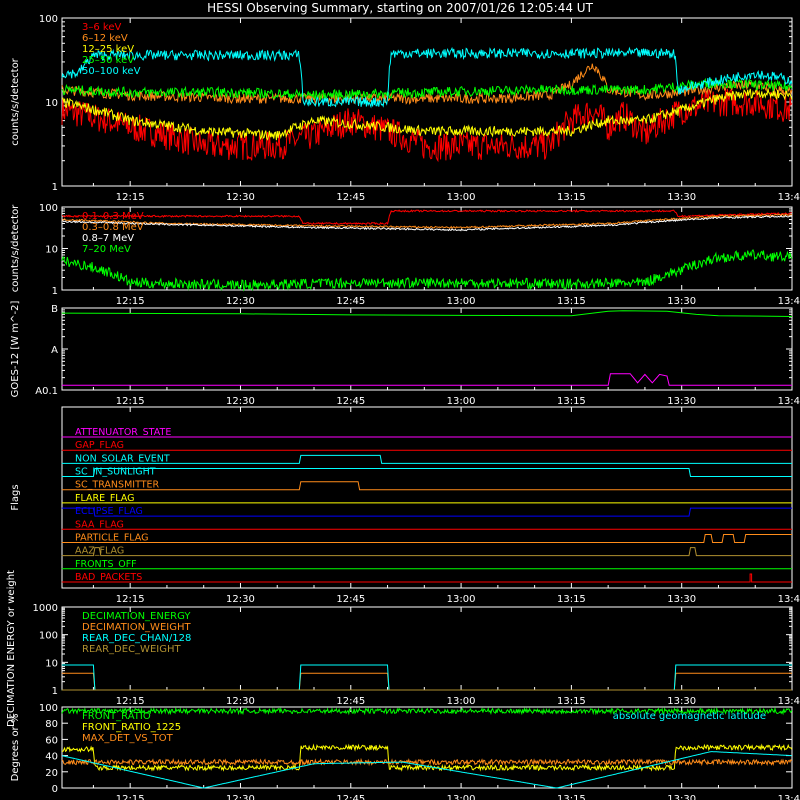  What do you see at coordinates (117, 485) in the screenshot?
I see `flag-label: SC_TRANSMITTER` at bounding box center [117, 485].